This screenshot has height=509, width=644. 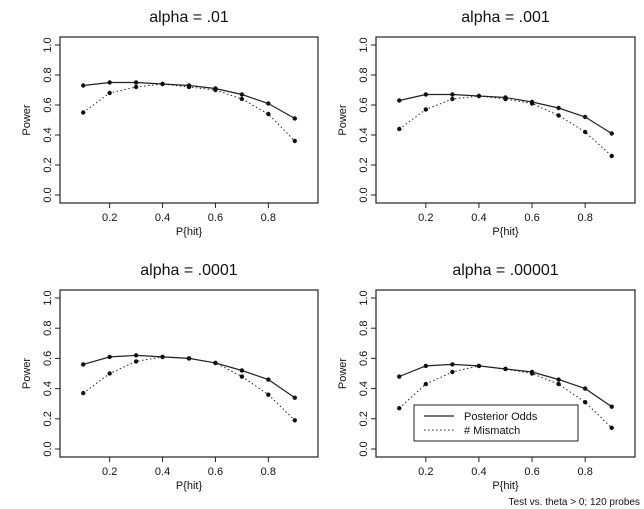 I want to click on legend-box, so click(x=496, y=423).